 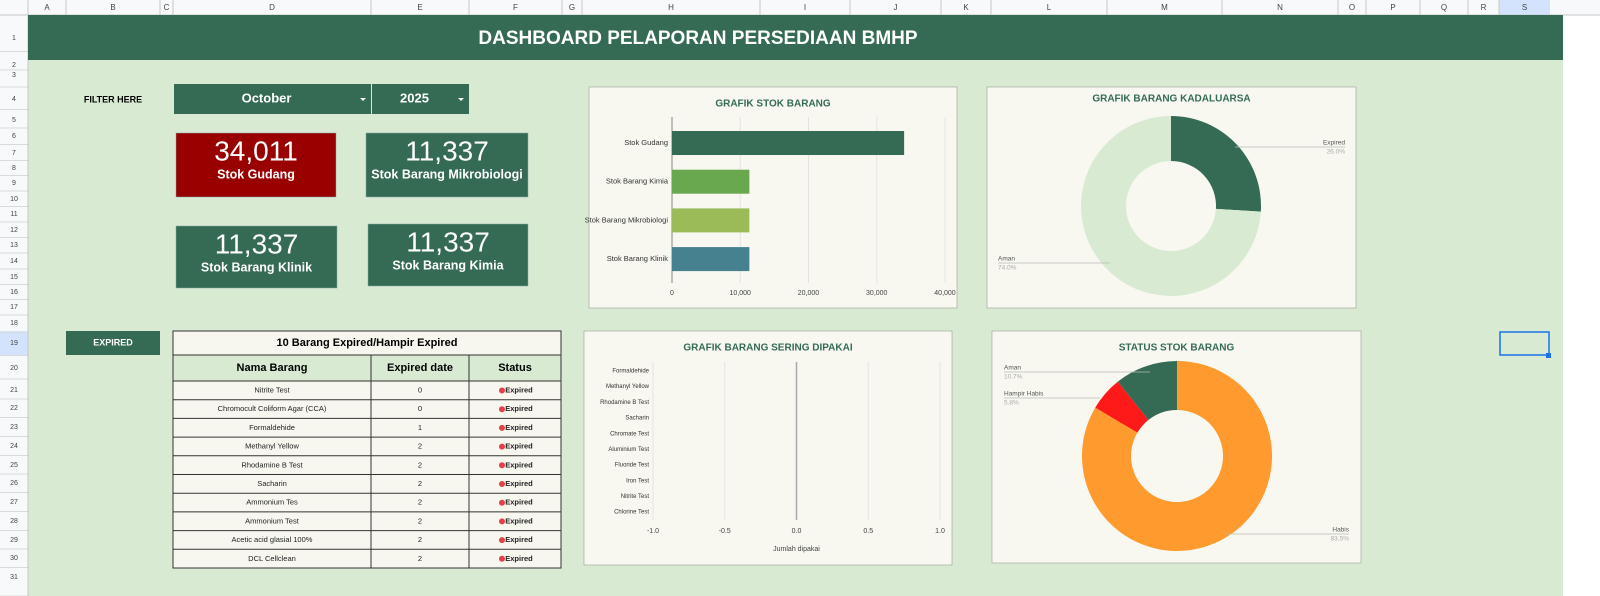 What do you see at coordinates (1524, 343) in the screenshot?
I see `selected-cell` at bounding box center [1524, 343].